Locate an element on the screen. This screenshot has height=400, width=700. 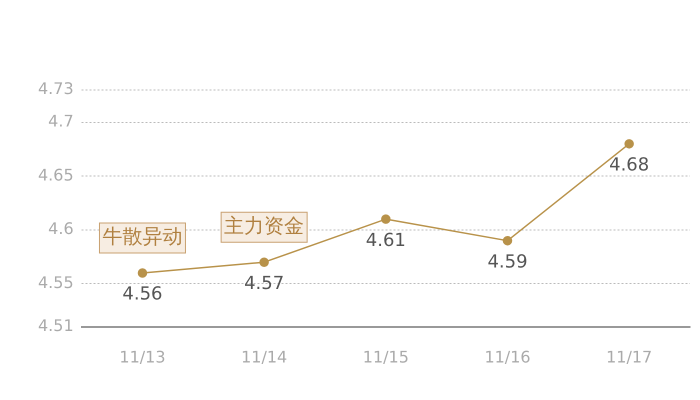
data-label: 4.59 is located at coordinates (507, 261).